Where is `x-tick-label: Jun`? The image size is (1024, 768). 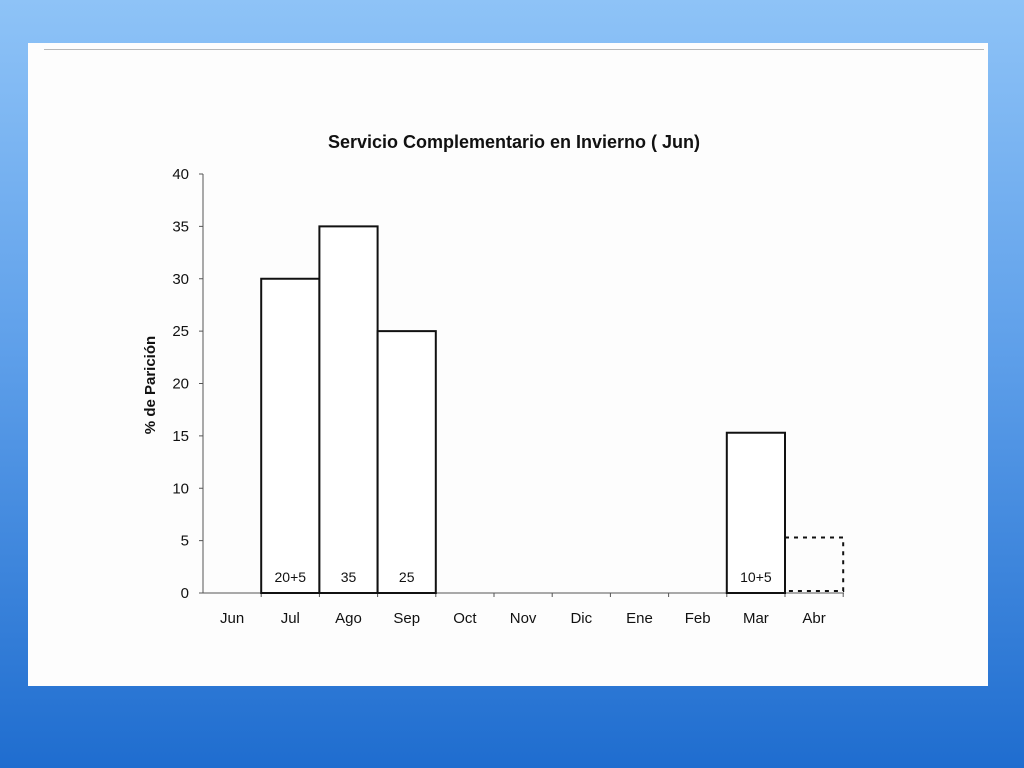 x-tick-label: Jun is located at coordinates (232, 618).